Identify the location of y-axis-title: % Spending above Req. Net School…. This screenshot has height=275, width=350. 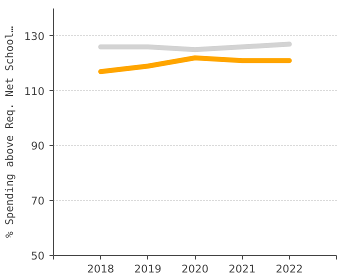
(9, 132).